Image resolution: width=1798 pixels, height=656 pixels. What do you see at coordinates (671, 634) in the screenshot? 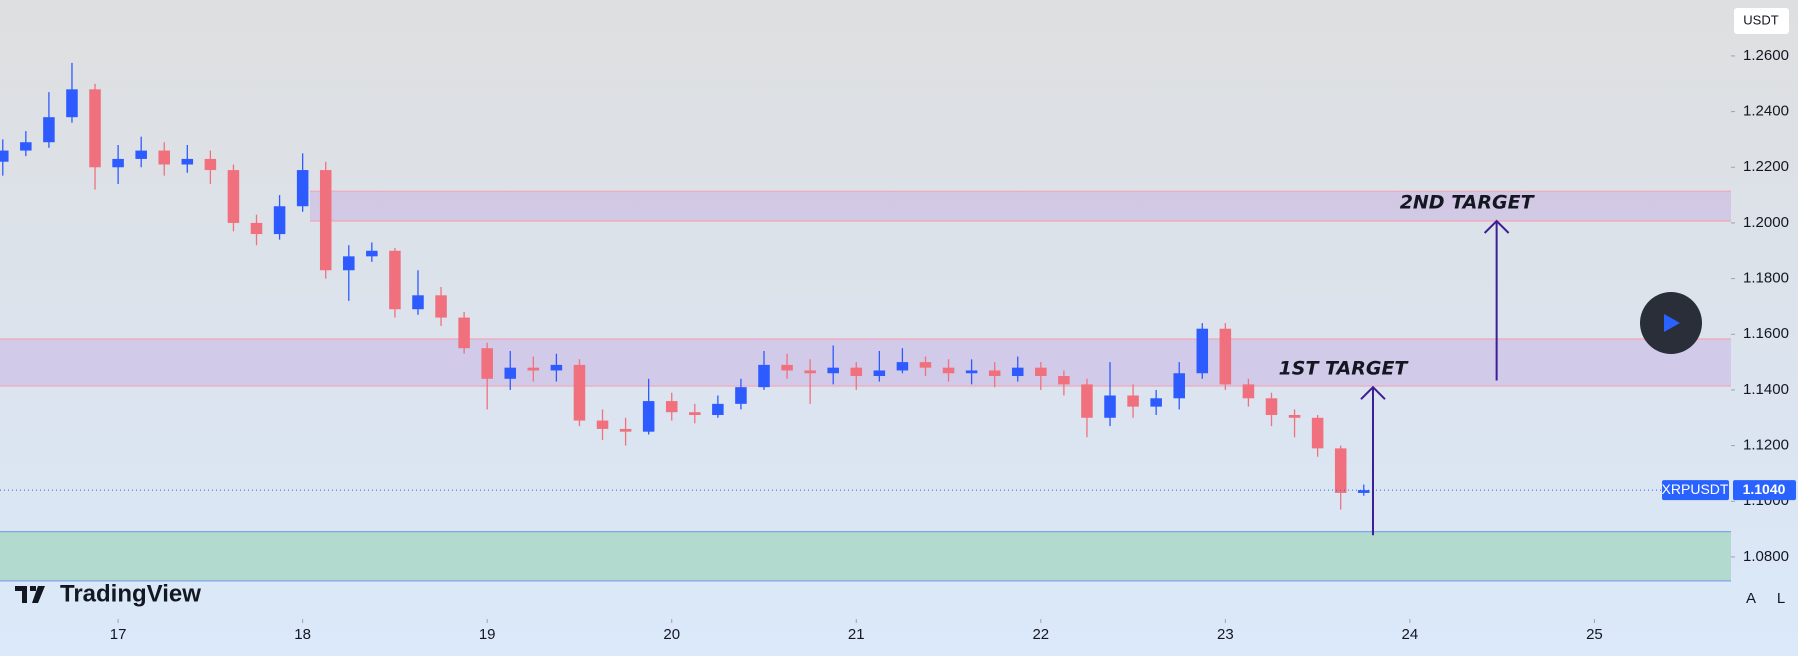
I see `x-tick-label: 20` at bounding box center [671, 634].